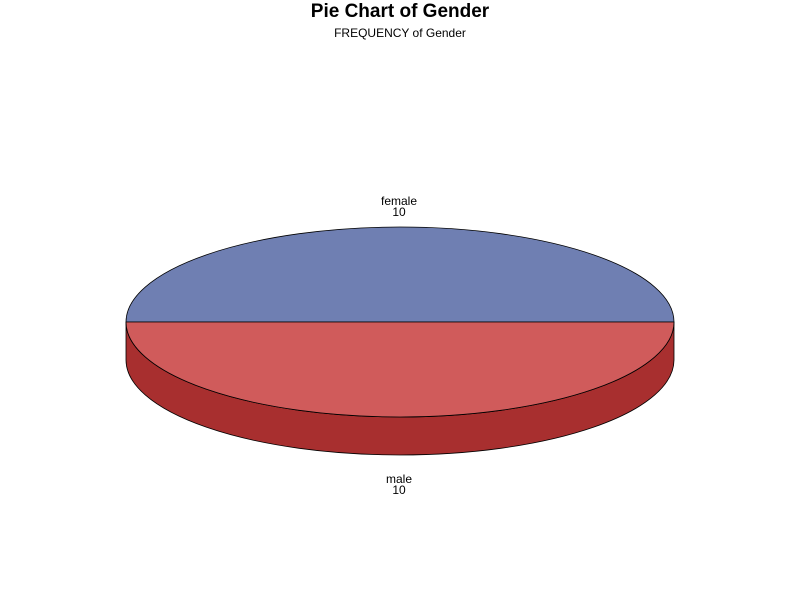 The height and width of the screenshot is (600, 800). What do you see at coordinates (400, 274) in the screenshot?
I see `pie-slice-female` at bounding box center [400, 274].